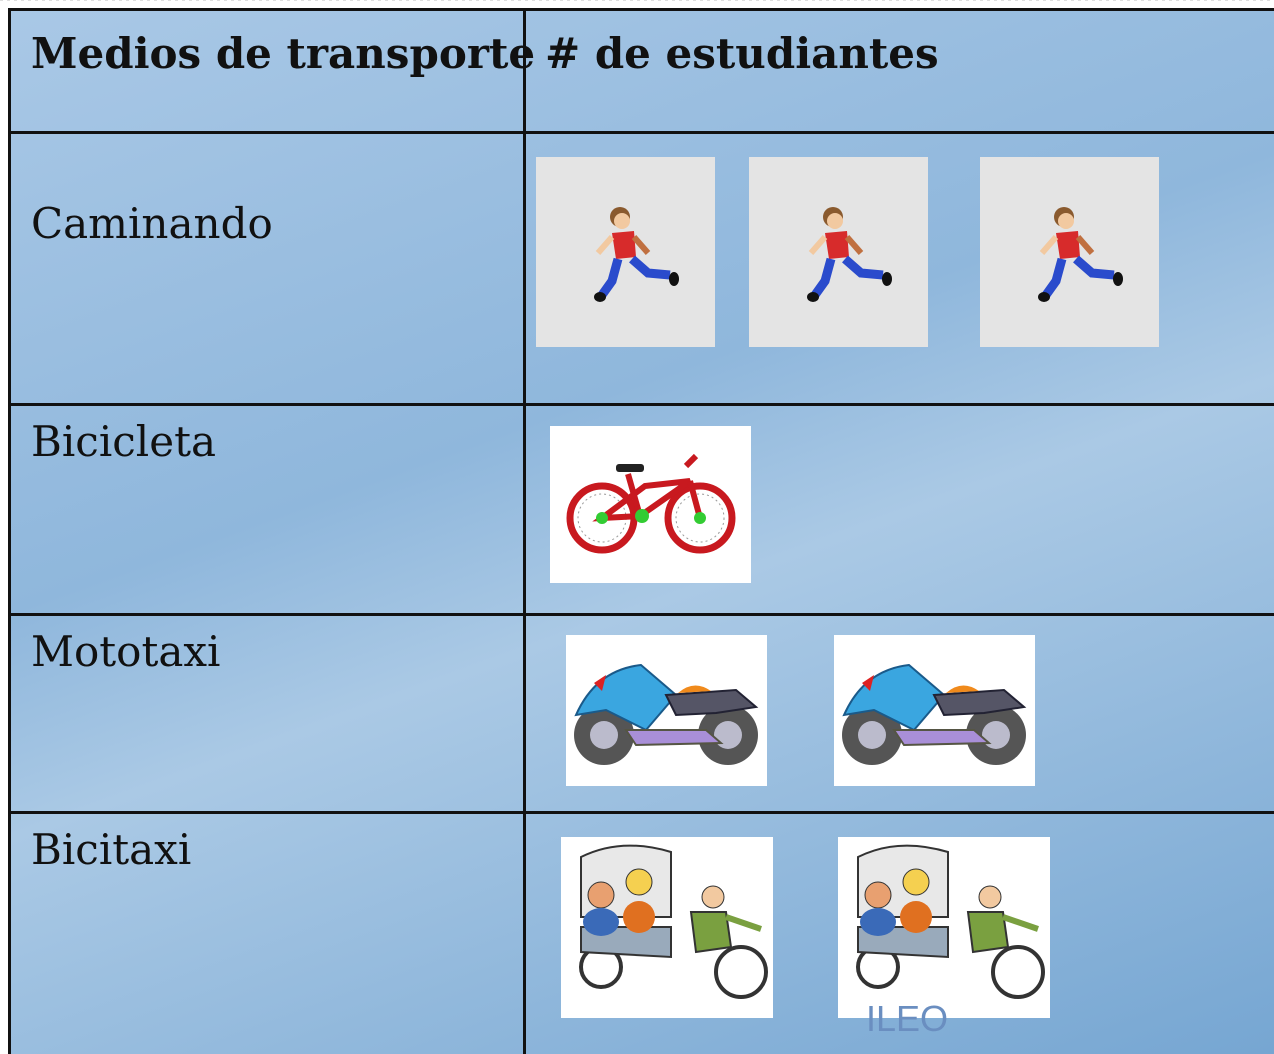 This screenshot has height=1054, width=1274. I want to click on row-label: Mototaxi, so click(126, 651).